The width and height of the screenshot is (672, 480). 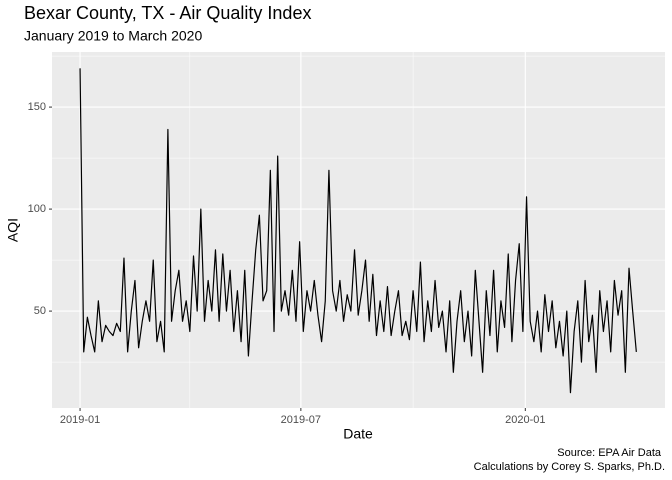 I want to click on chart-subtitle: January 2019 to March 2020, so click(x=113, y=36).